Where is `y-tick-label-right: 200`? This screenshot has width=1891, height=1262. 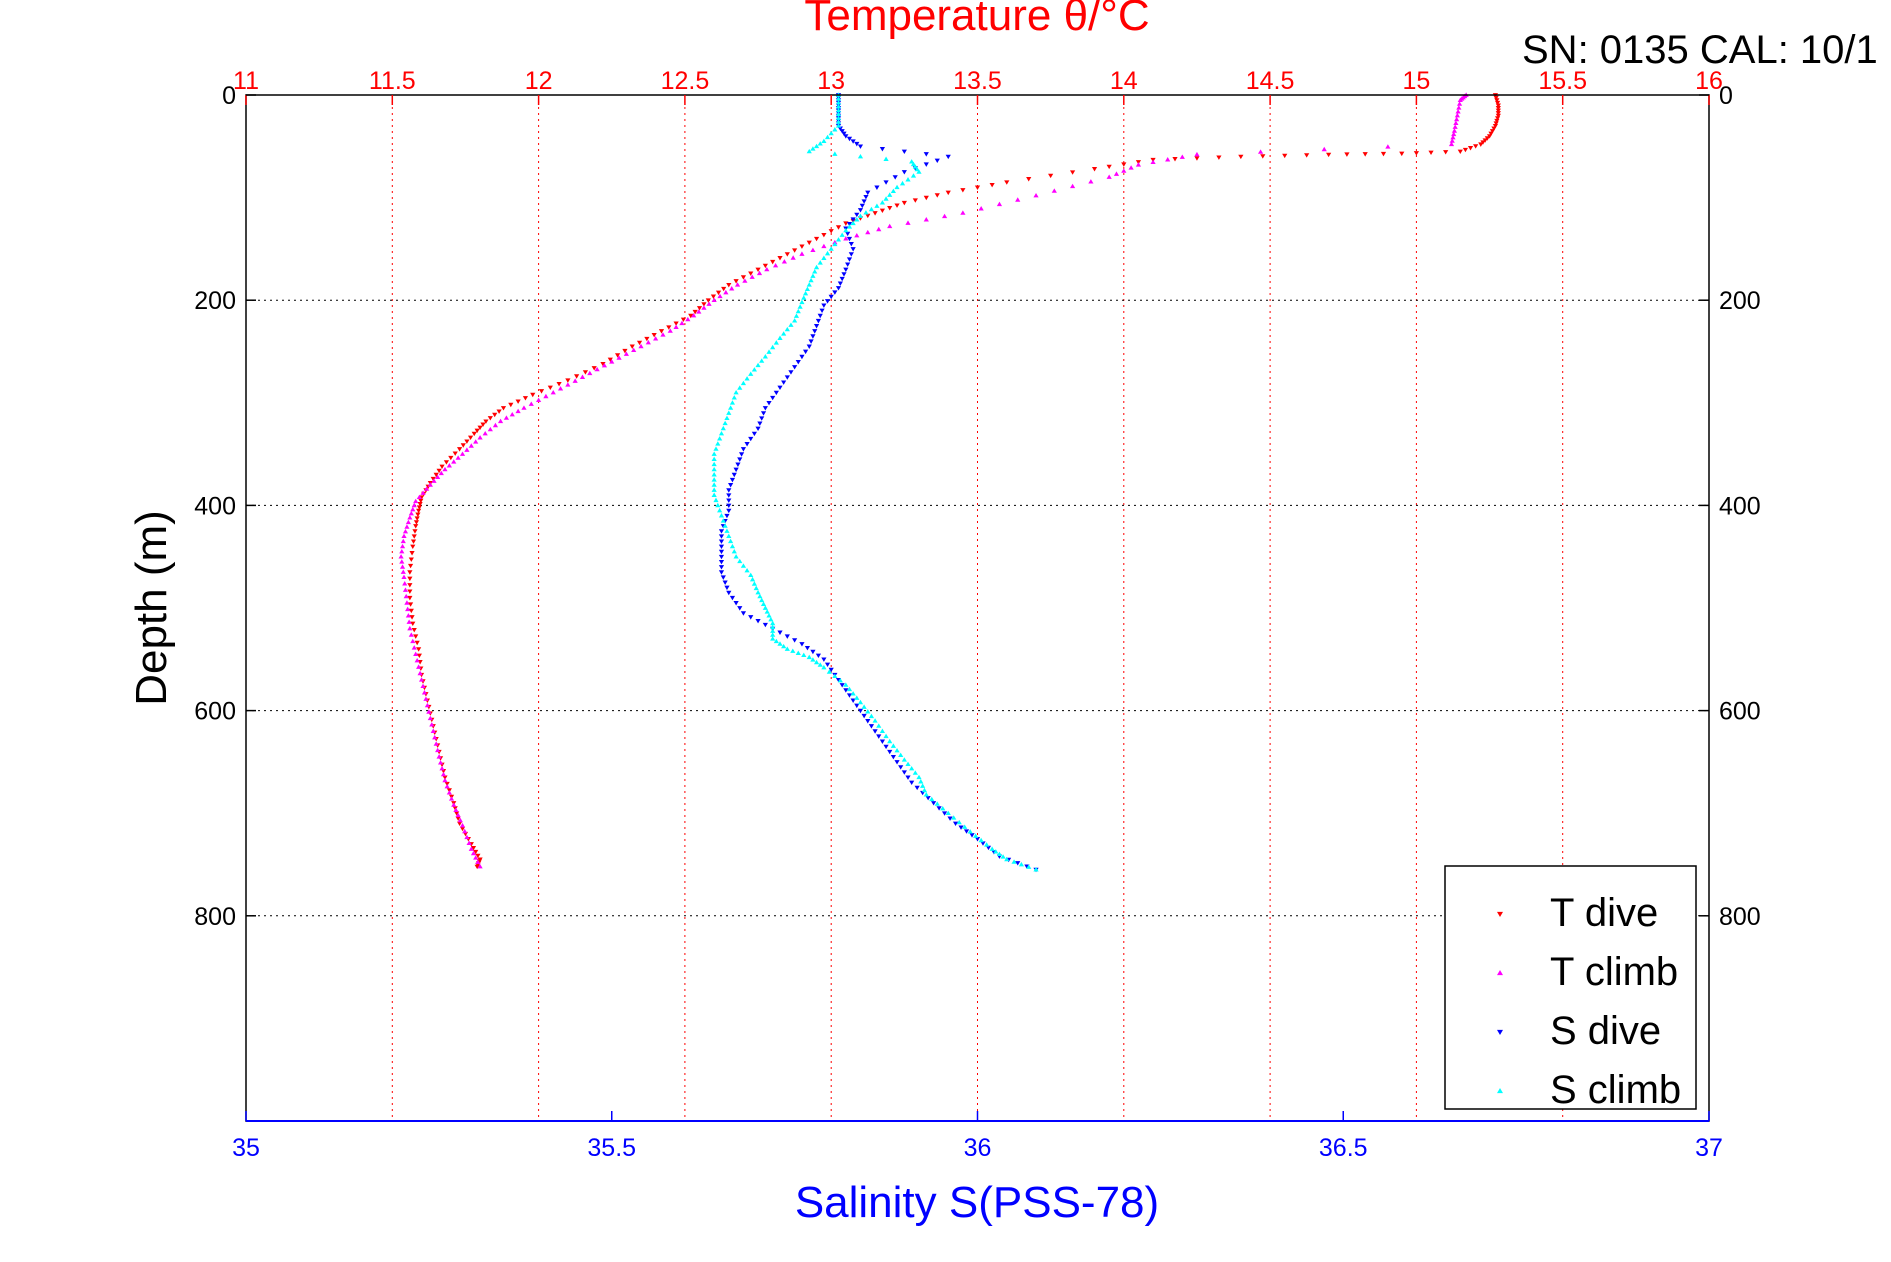 y-tick-label-right: 200 is located at coordinates (1740, 301).